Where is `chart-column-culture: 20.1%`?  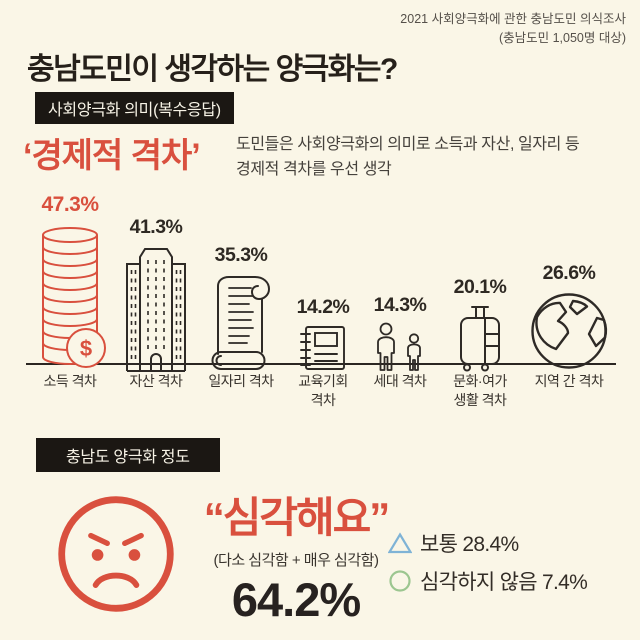
chart-column-culture: 20.1% is located at coordinates (480, 324).